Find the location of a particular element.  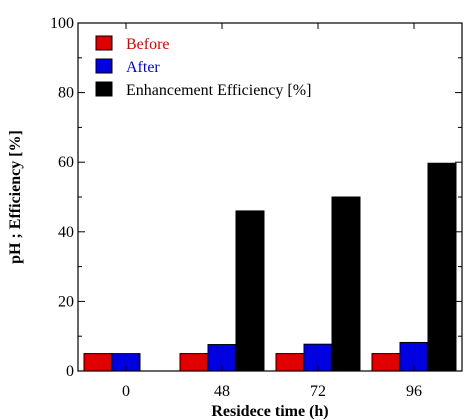

x-tick-label: 96 is located at coordinates (414, 391).